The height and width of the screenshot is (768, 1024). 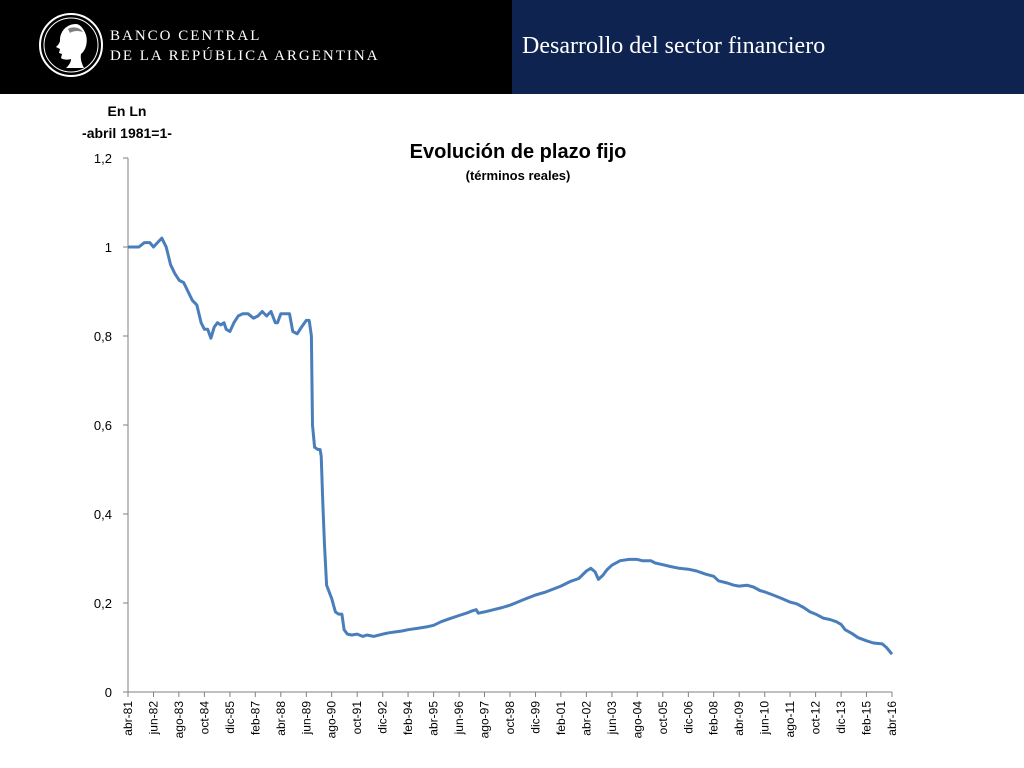 I want to click on y-tick-label: 1,2, so click(x=103, y=158).